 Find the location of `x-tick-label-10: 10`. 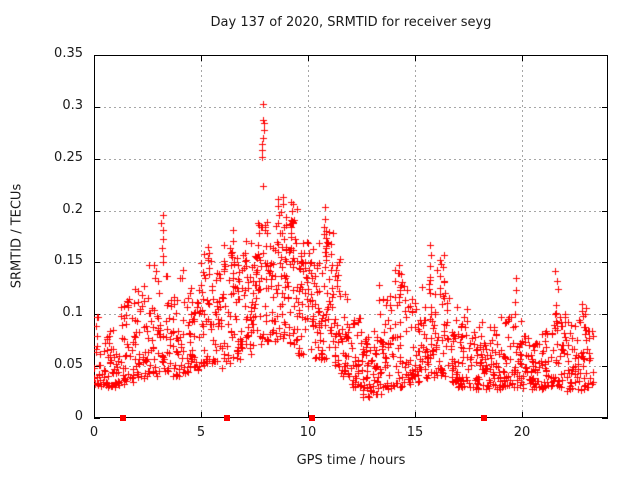

x-tick-label-10: 10 is located at coordinates (308, 432).